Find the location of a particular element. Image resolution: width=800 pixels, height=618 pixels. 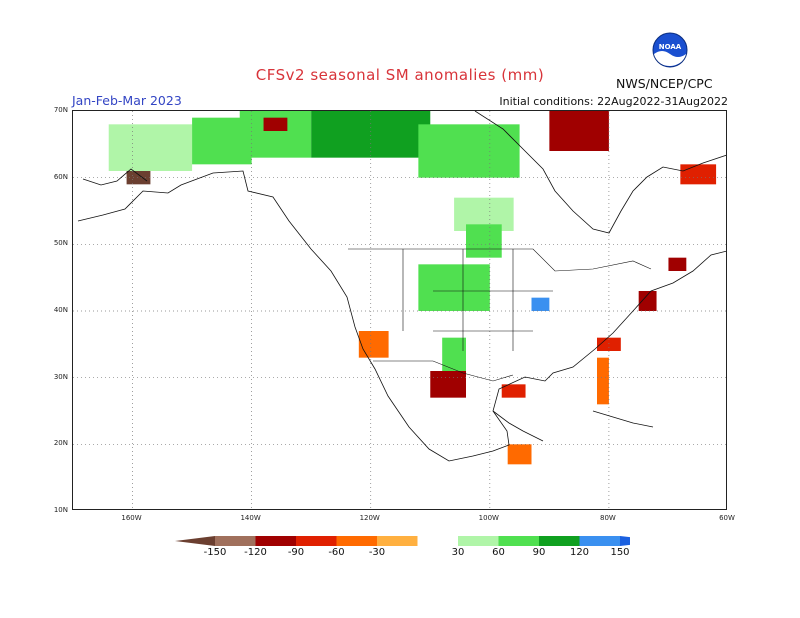

initial-conditions-label: Initial conditions: 22Aug2022-31Aug2022 is located at coordinates (613, 101).